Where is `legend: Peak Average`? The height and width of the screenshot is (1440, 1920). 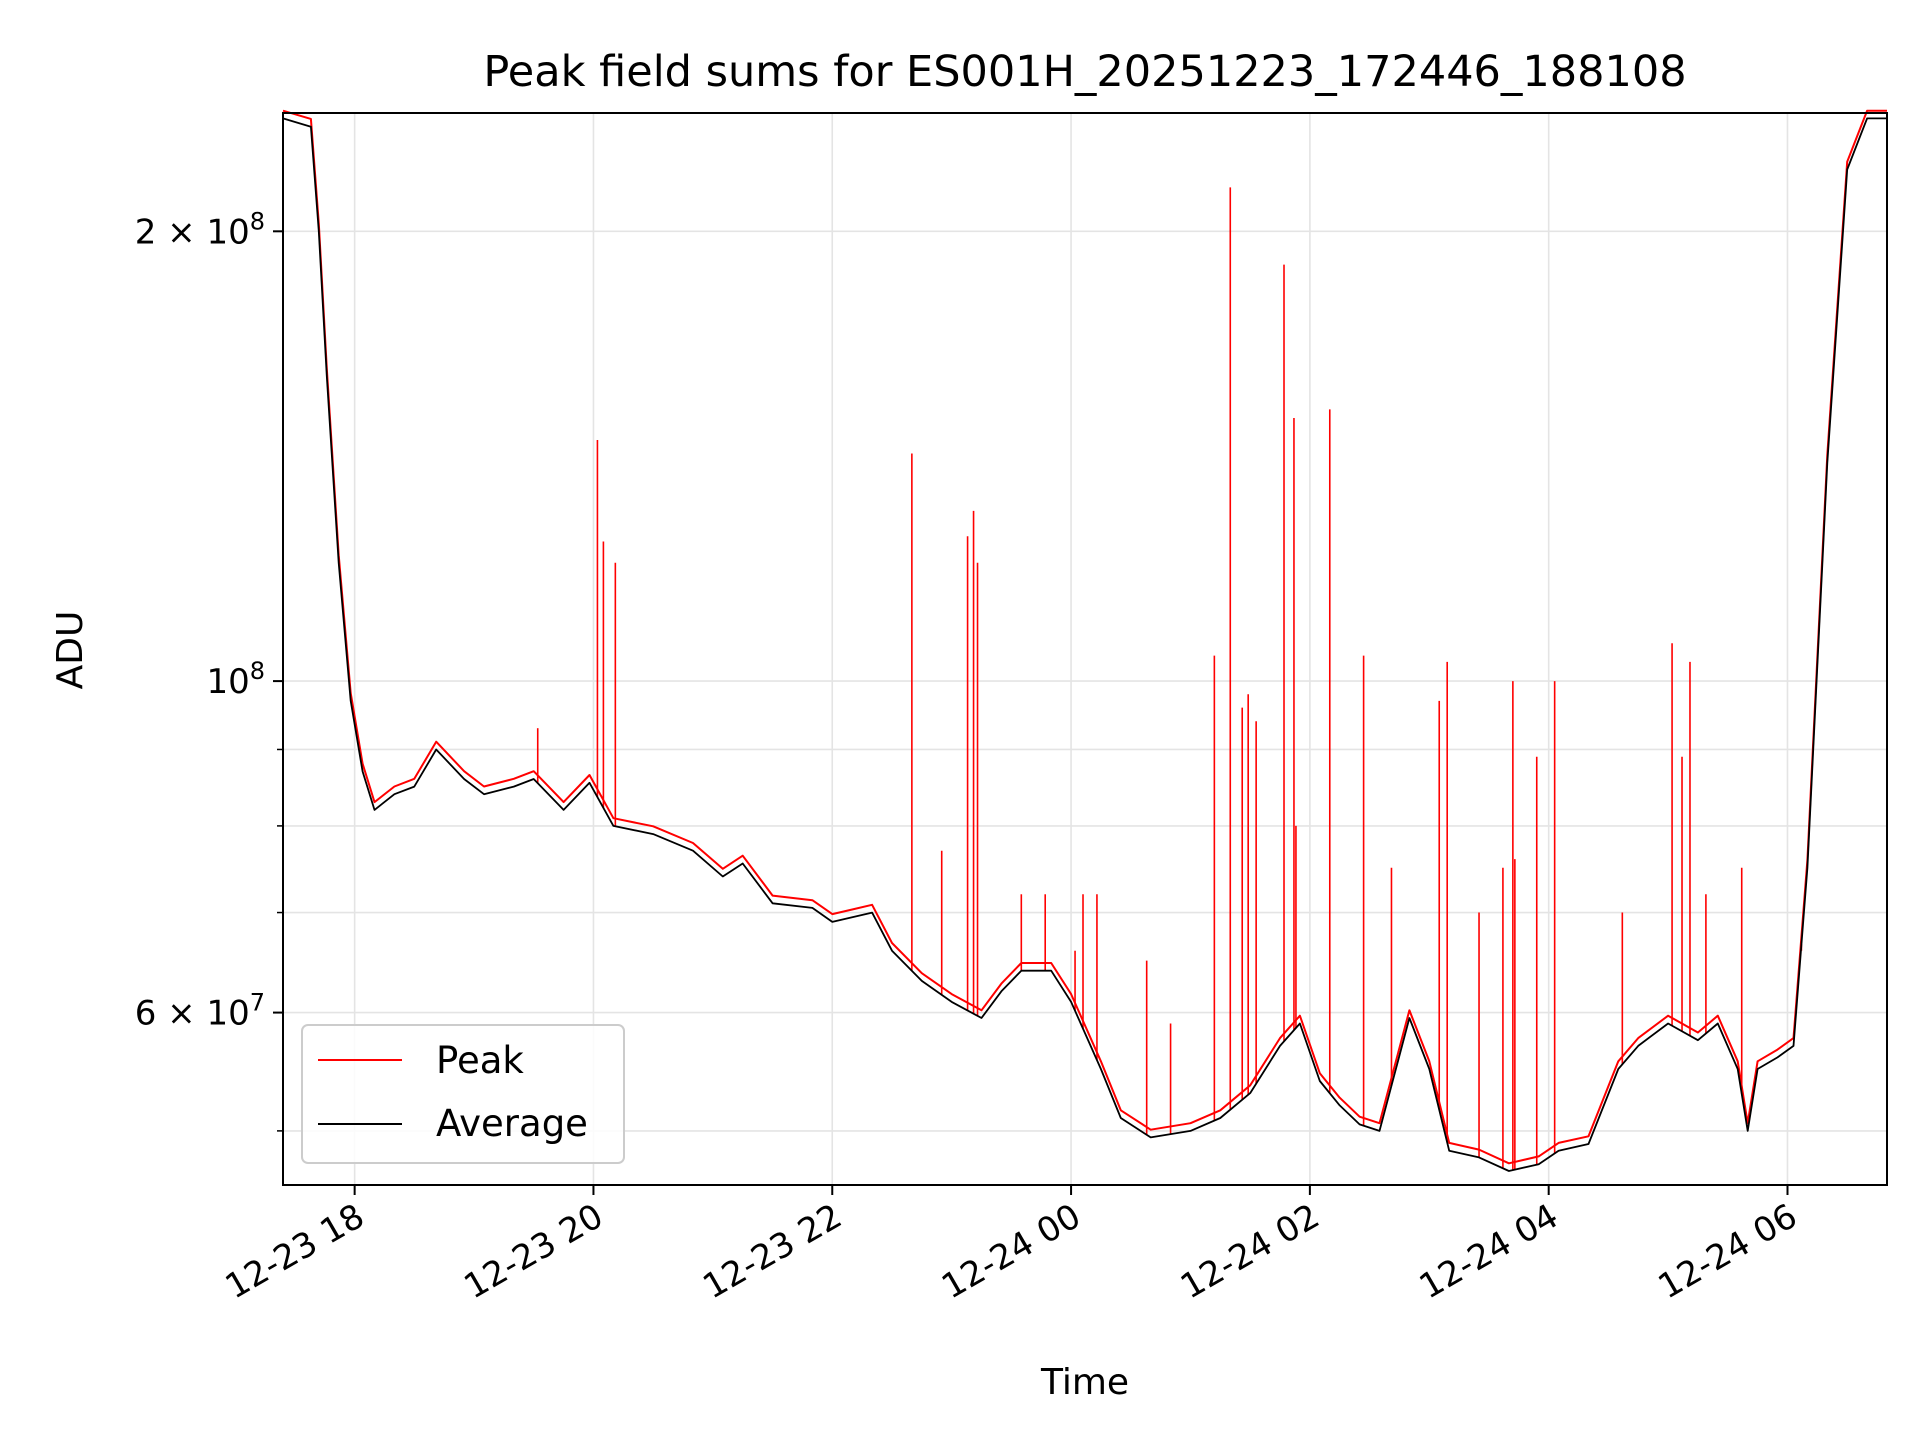 legend: Peak Average is located at coordinates (463, 1094).